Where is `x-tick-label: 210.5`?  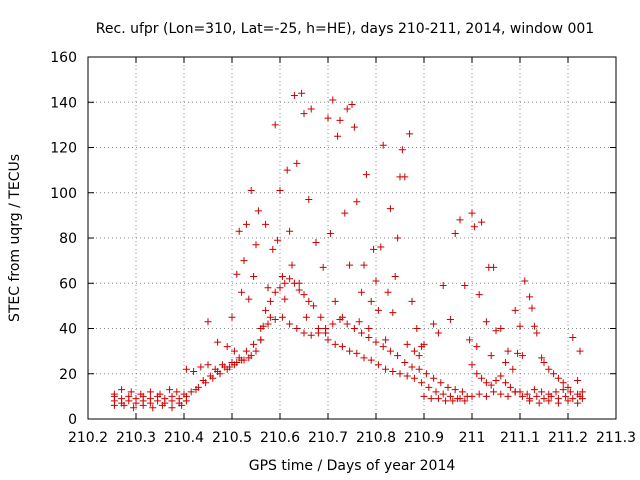
x-tick-label: 210.5 is located at coordinates (232, 438).